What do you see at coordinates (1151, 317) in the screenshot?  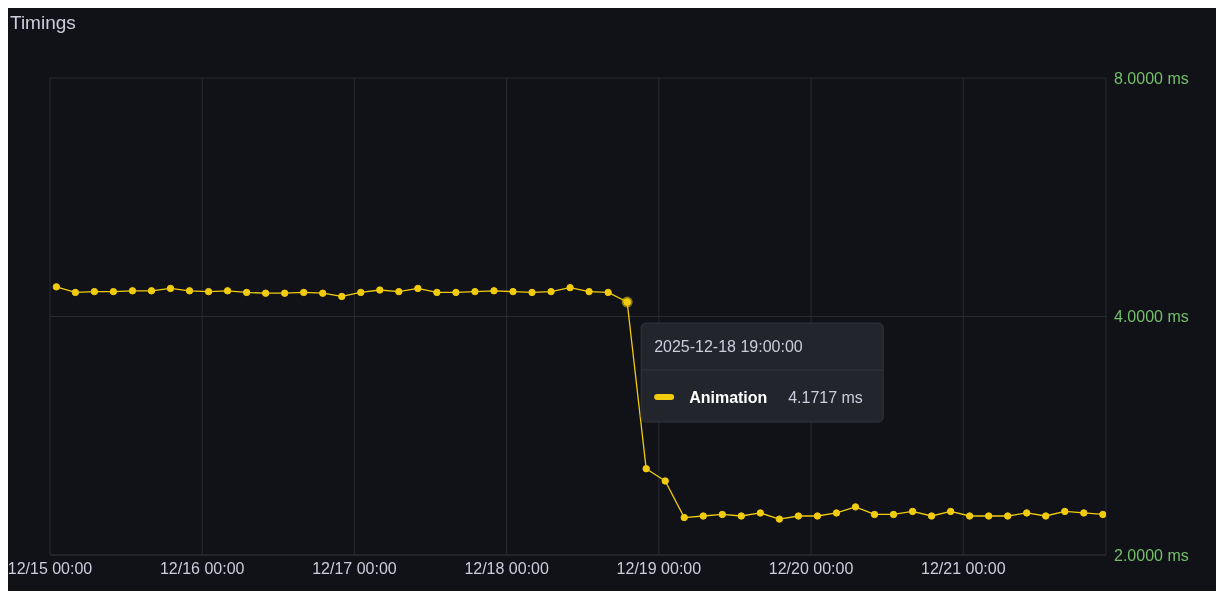 I see `y-tick-label: 4.0000 ms` at bounding box center [1151, 317].